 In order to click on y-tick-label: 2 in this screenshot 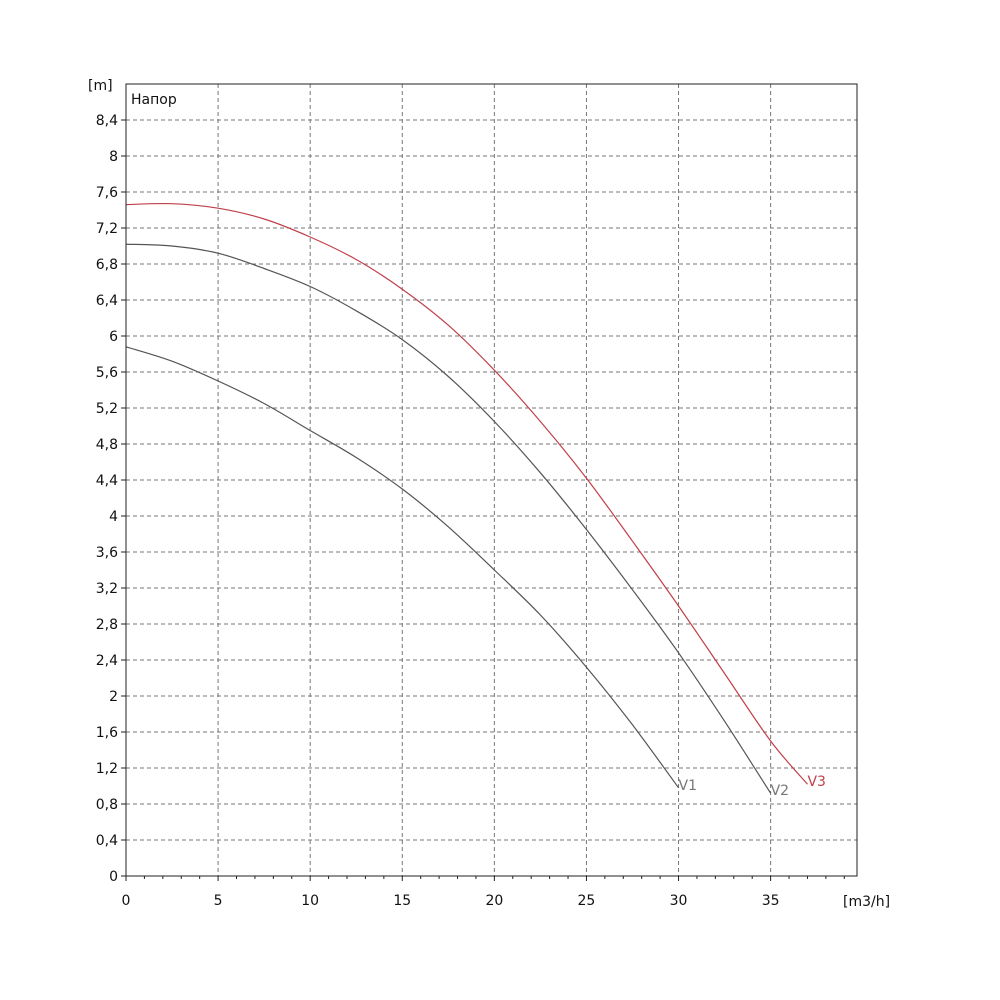, I will do `click(113, 697)`.